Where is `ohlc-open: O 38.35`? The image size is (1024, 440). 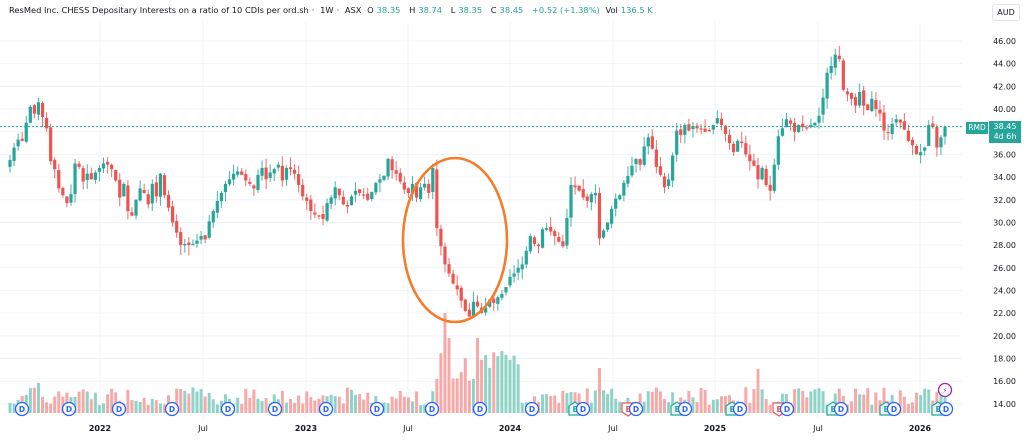 ohlc-open: O 38.35 is located at coordinates (384, 10).